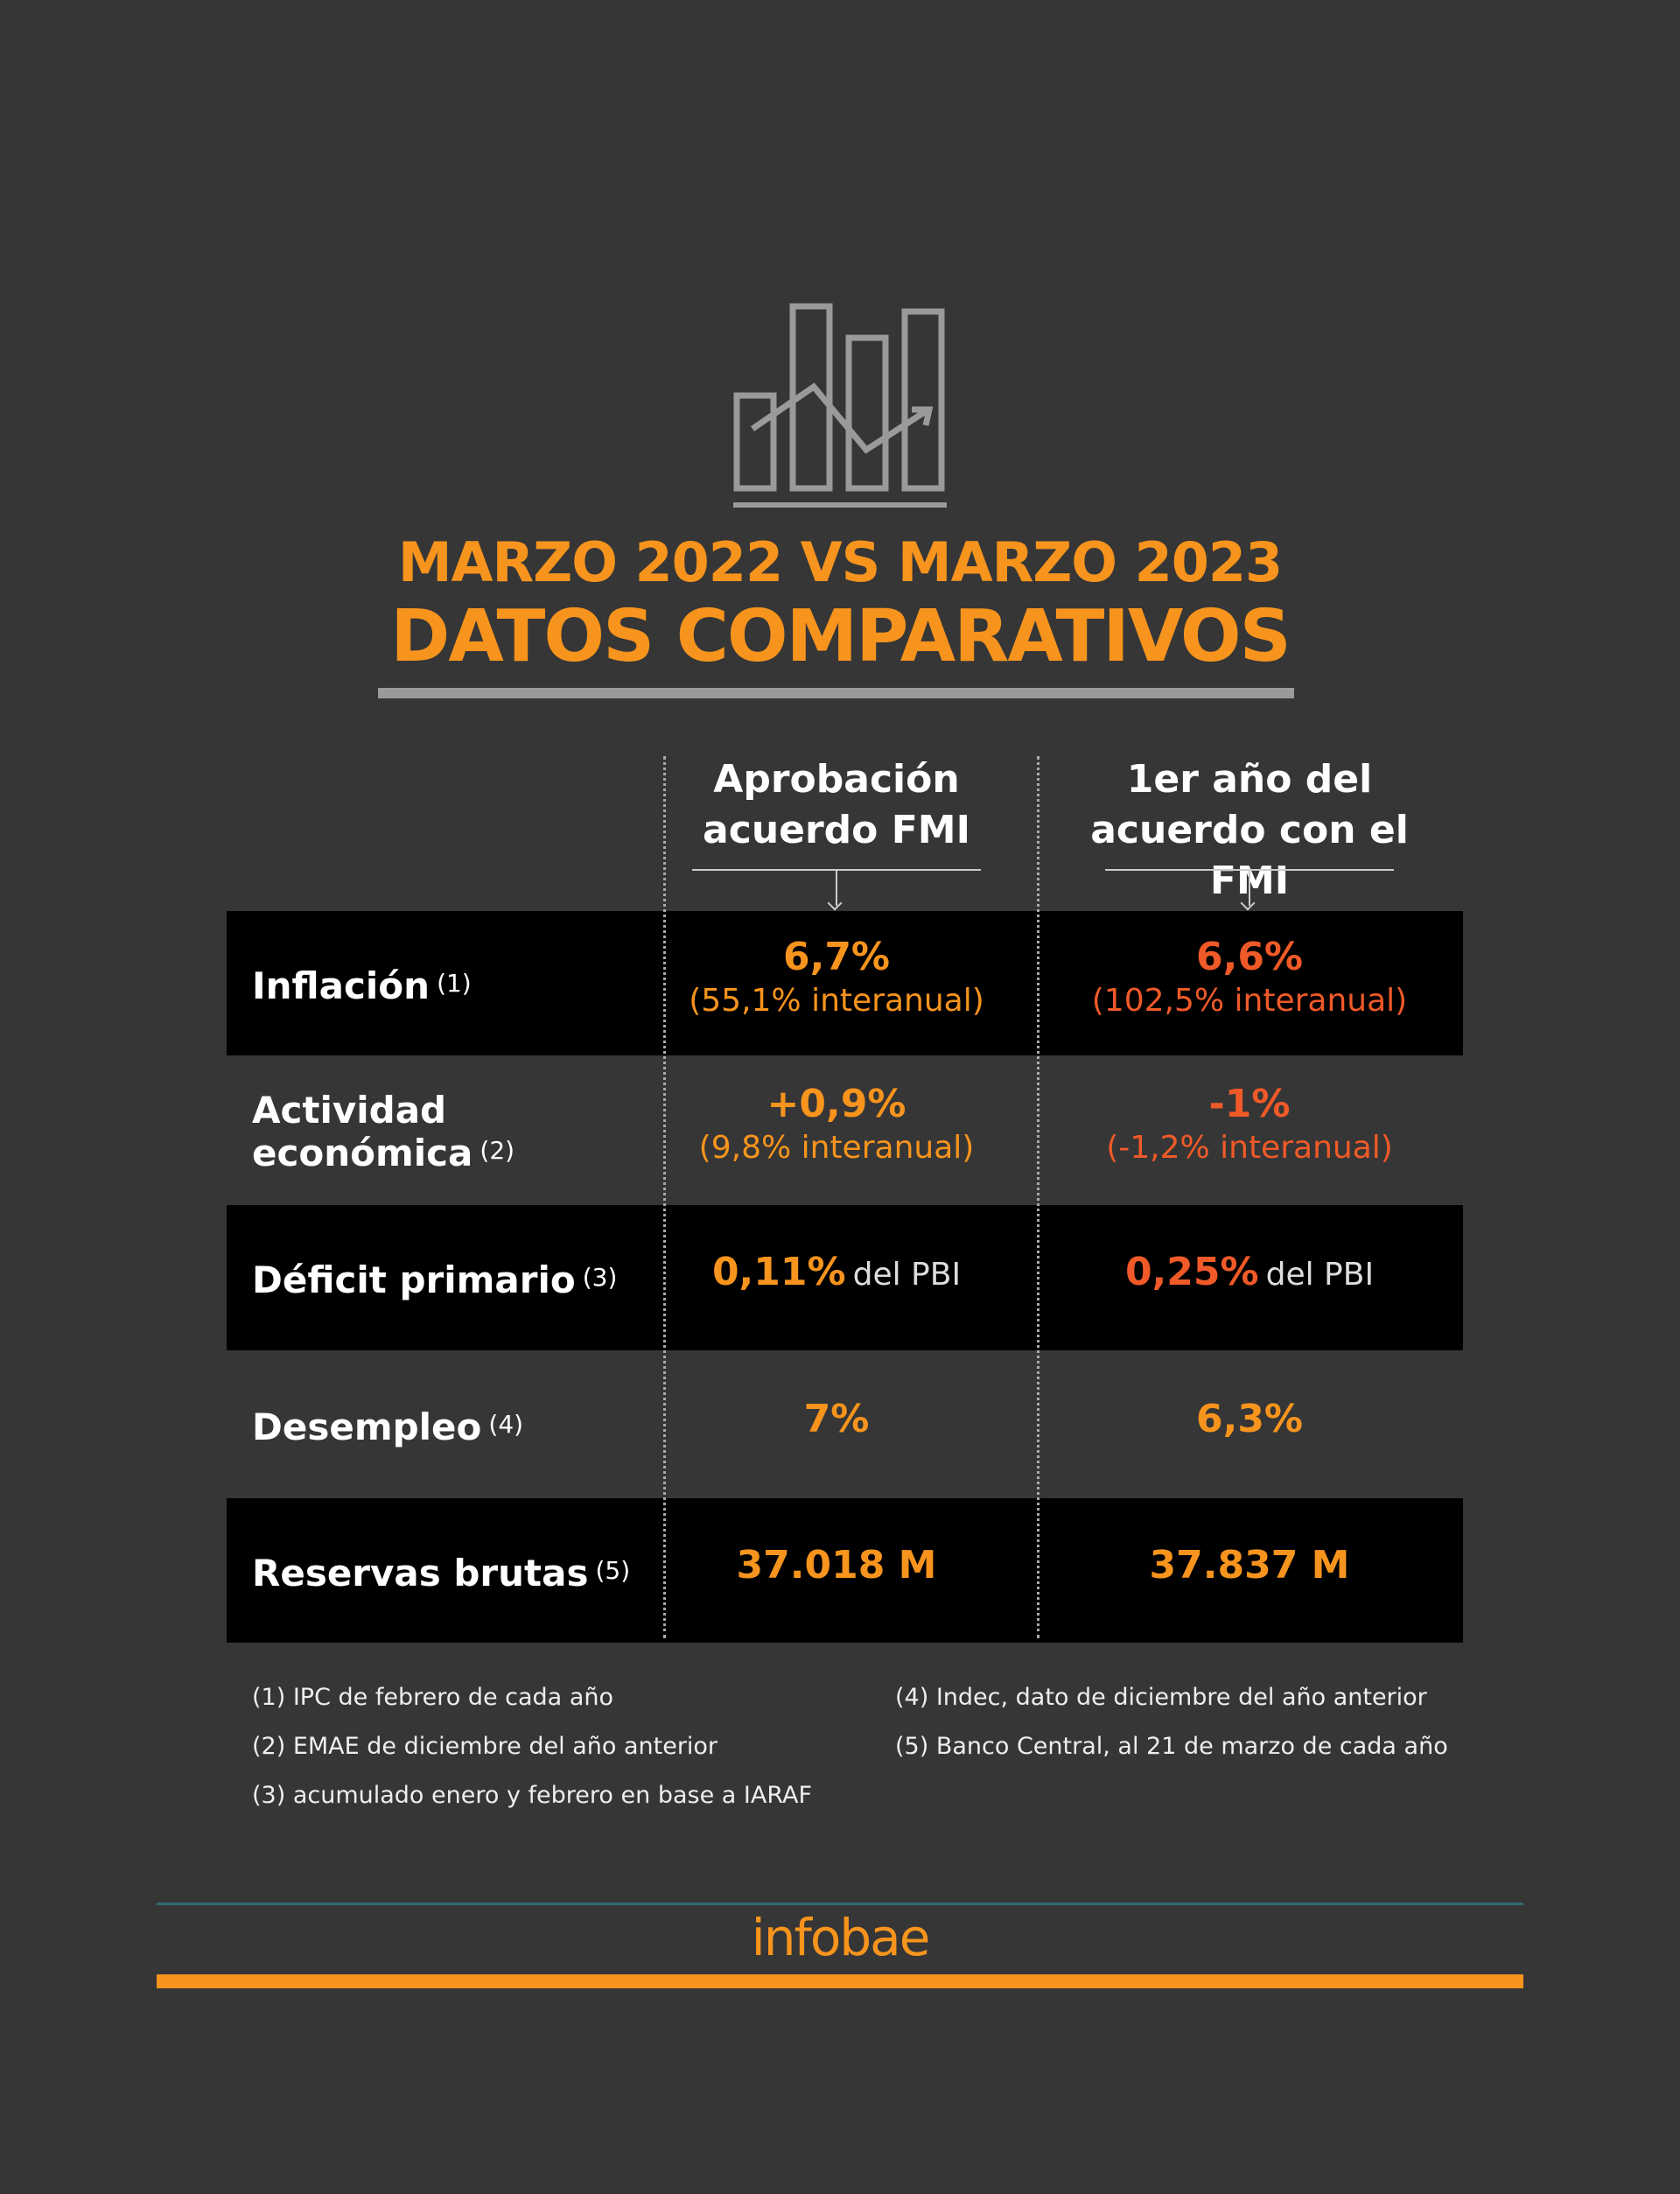 Image resolution: width=1680 pixels, height=2194 pixels. I want to click on value-cell: 0,25% del PBI, so click(1249, 1274).